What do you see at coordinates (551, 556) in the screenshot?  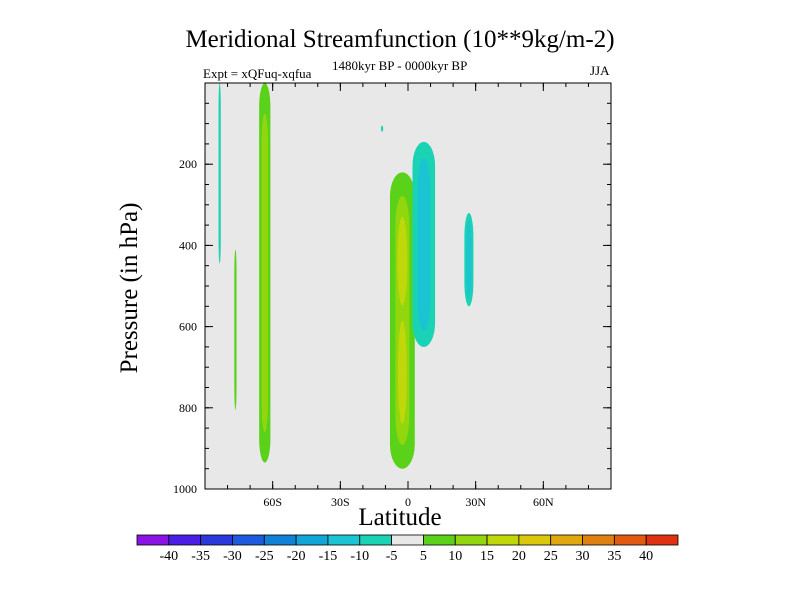 I see `colorbar-label: 25` at bounding box center [551, 556].